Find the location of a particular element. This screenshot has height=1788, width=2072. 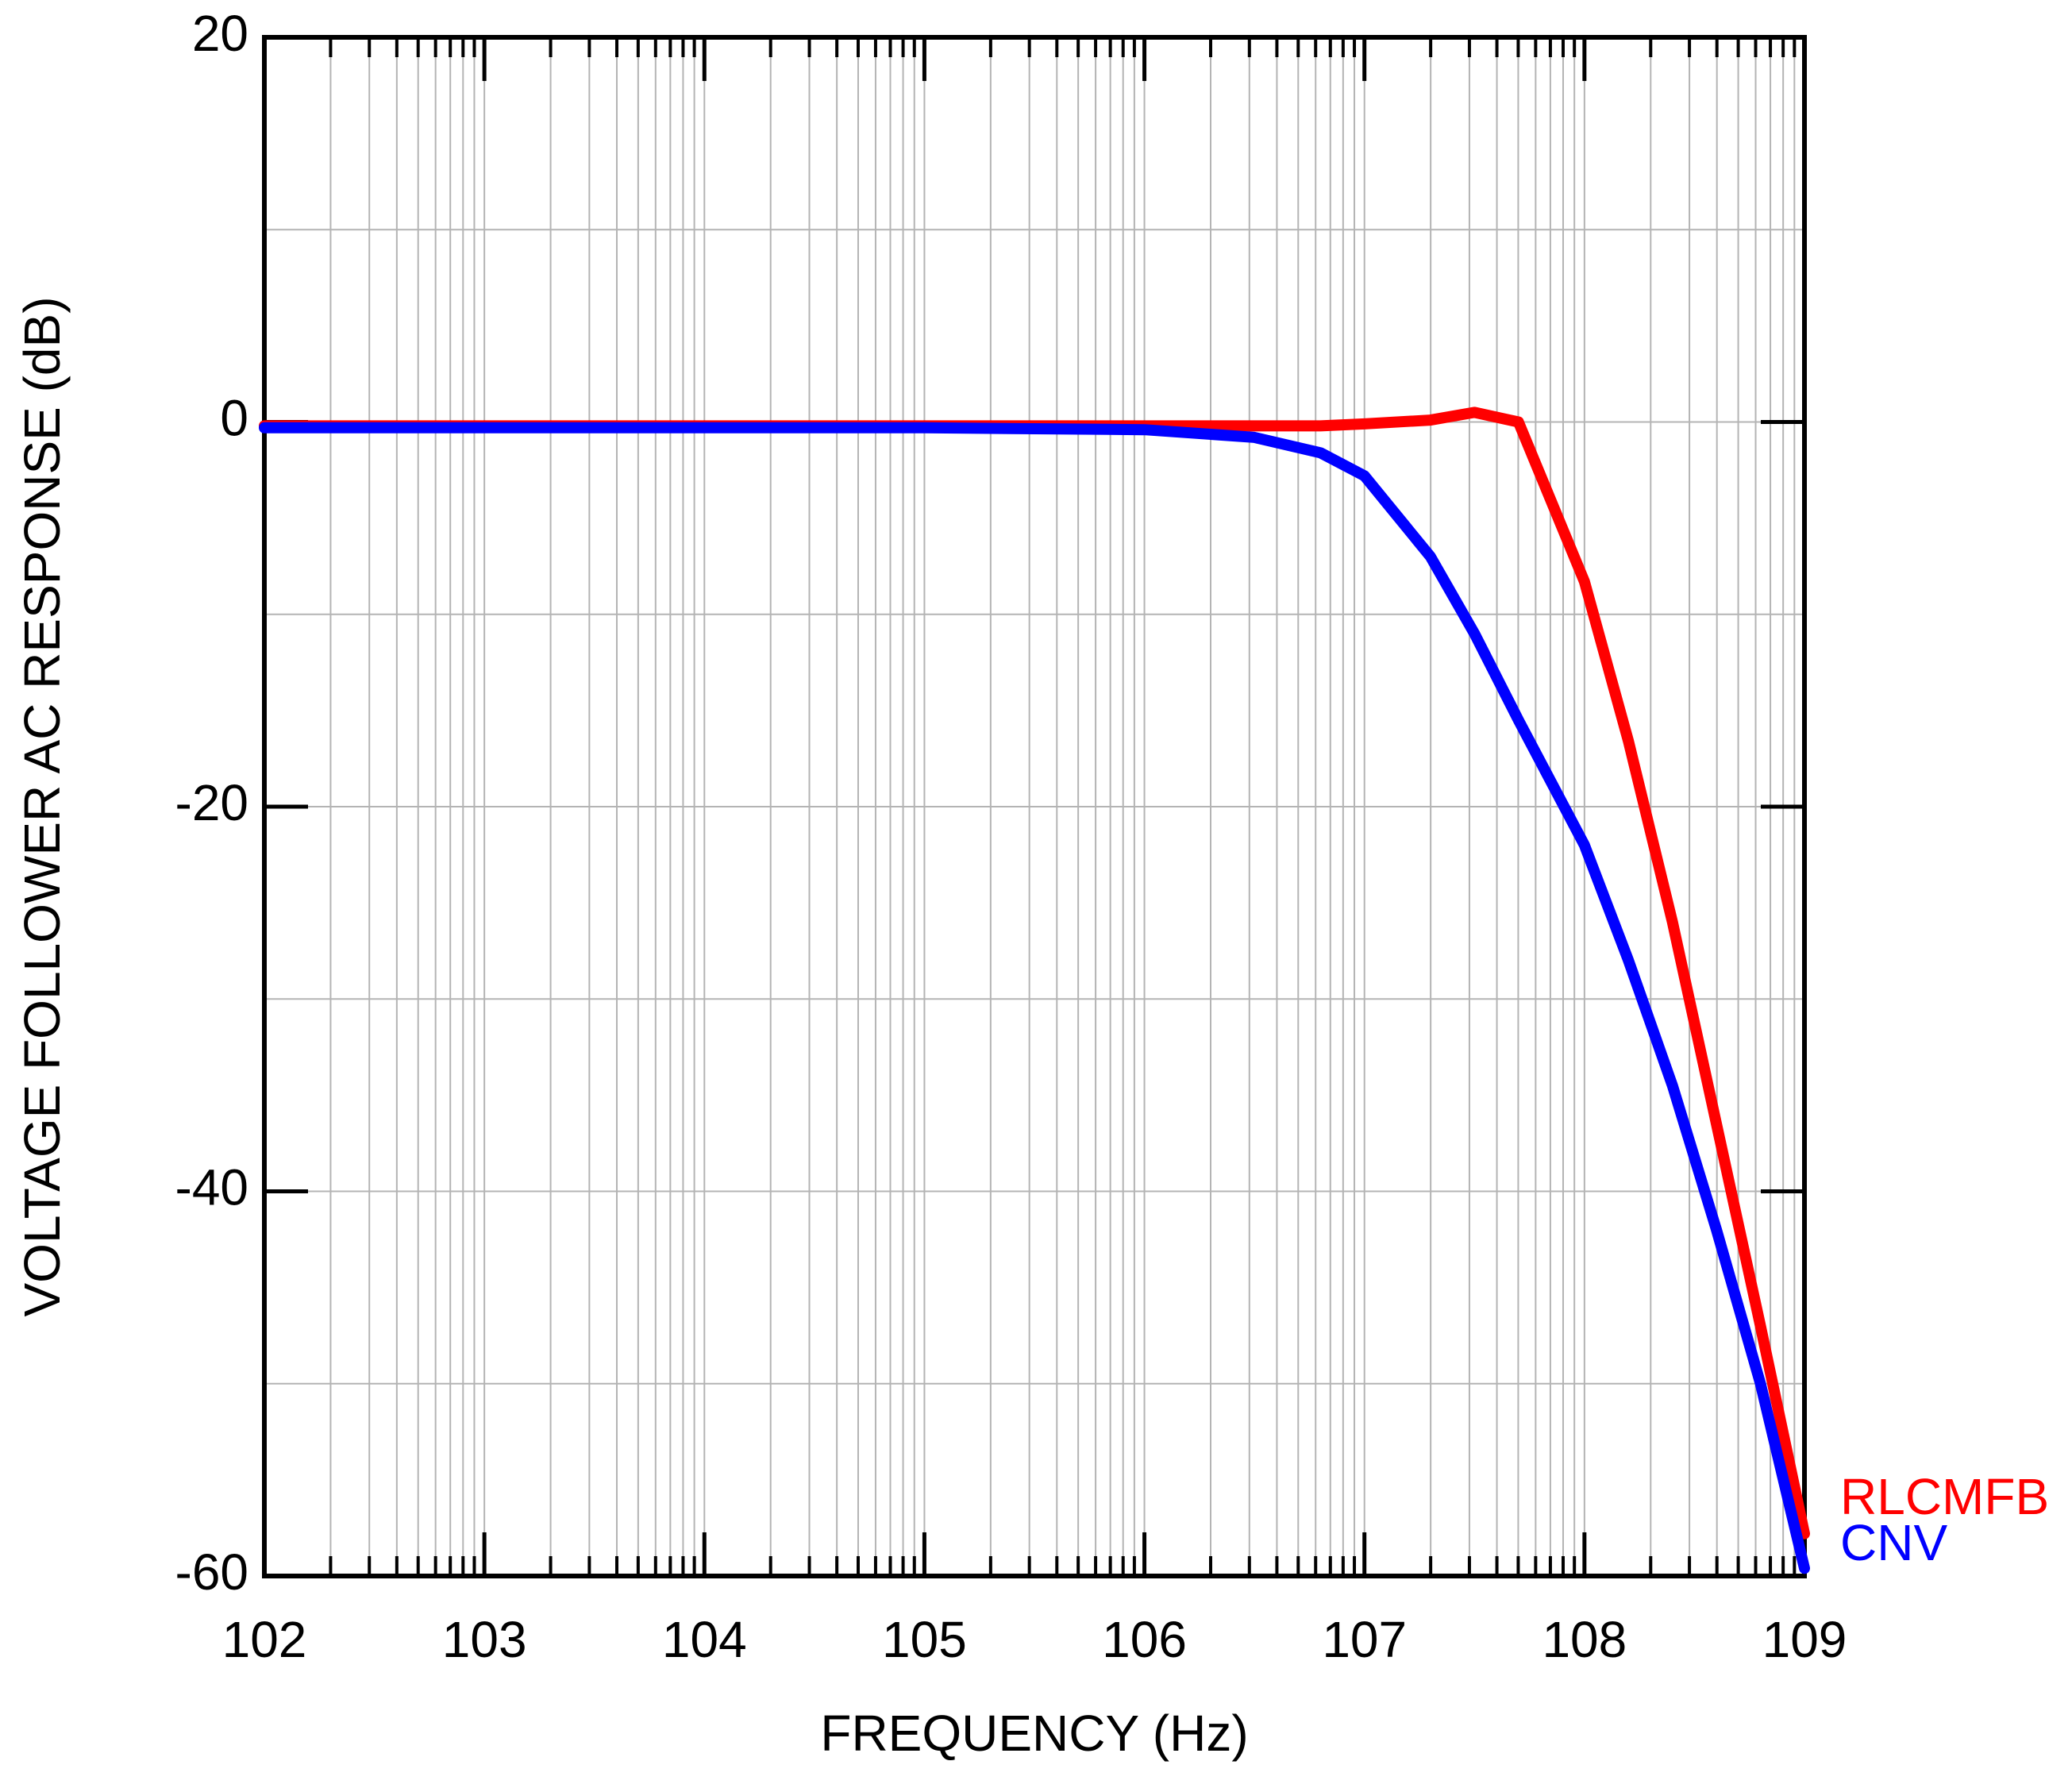

x-tick-label: 105 is located at coordinates (924, 1639).